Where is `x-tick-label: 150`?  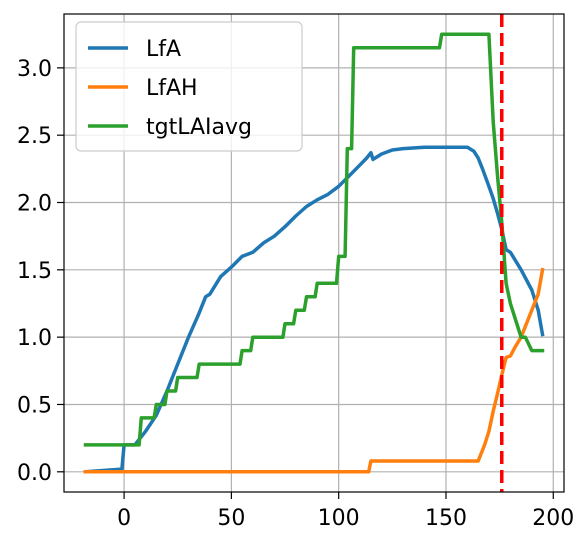 x-tick-label: 150 is located at coordinates (446, 518).